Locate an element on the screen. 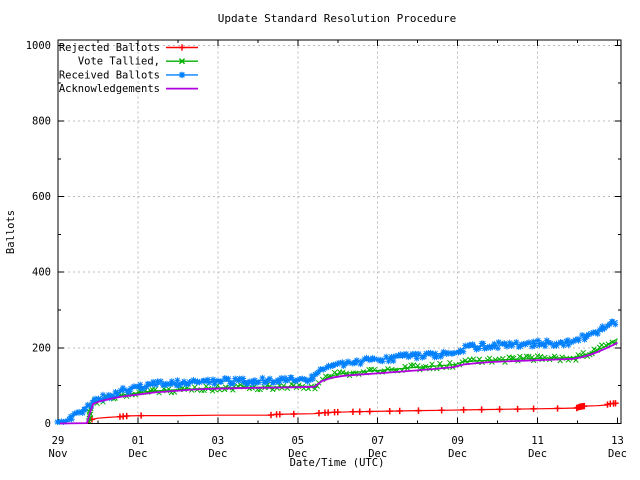 The image size is (640, 480). x-tick-label-day: 03 is located at coordinates (218, 441).